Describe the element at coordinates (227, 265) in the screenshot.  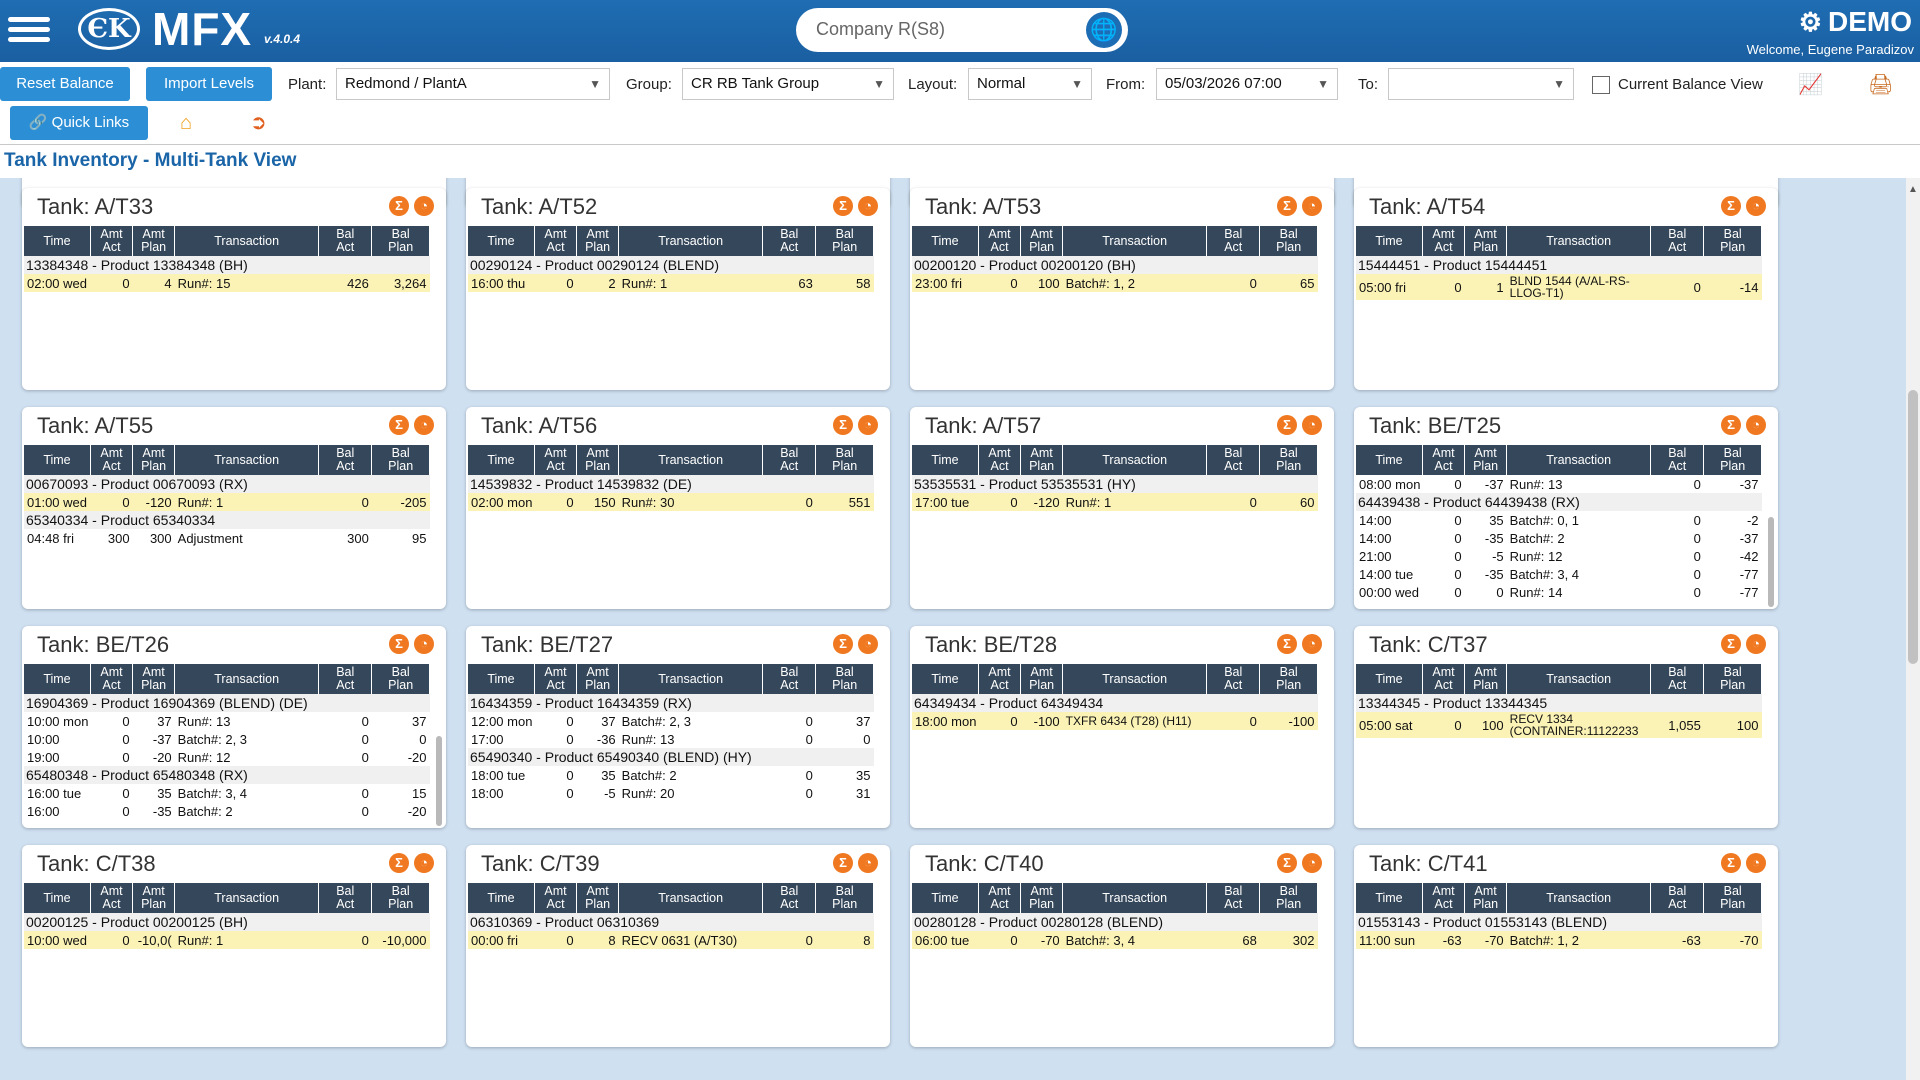
I see `product-row: 13384348 - Product 13384348 (BH)` at that location.